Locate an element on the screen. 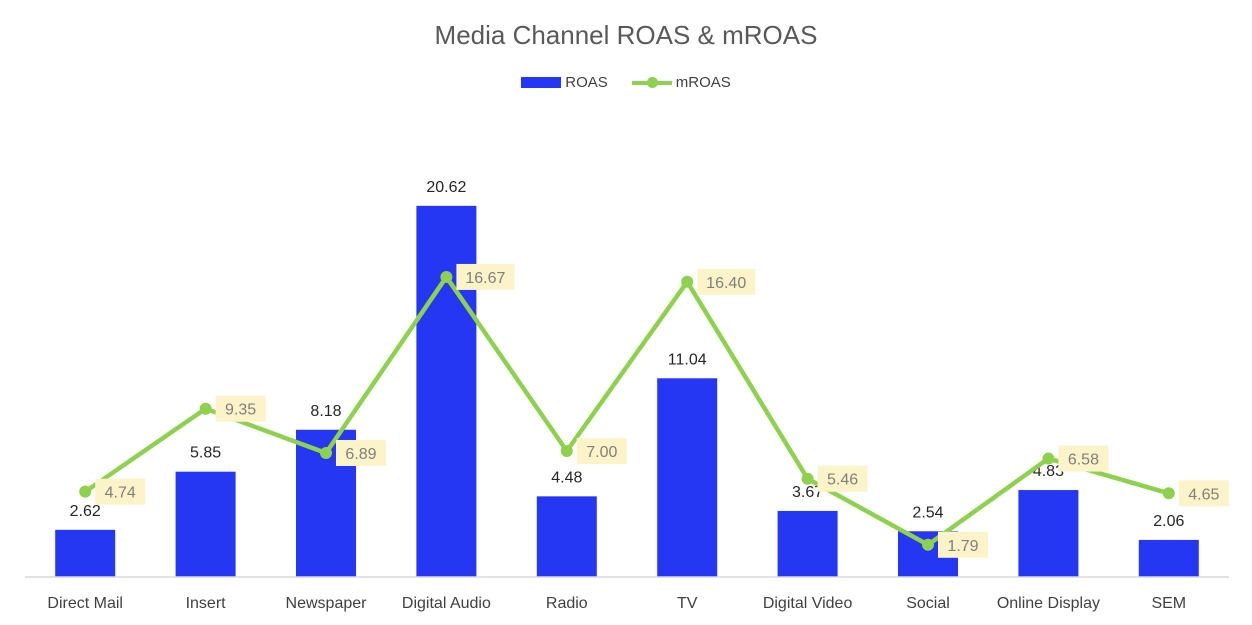  legend-item-mroas: mROAS is located at coordinates (681, 82).